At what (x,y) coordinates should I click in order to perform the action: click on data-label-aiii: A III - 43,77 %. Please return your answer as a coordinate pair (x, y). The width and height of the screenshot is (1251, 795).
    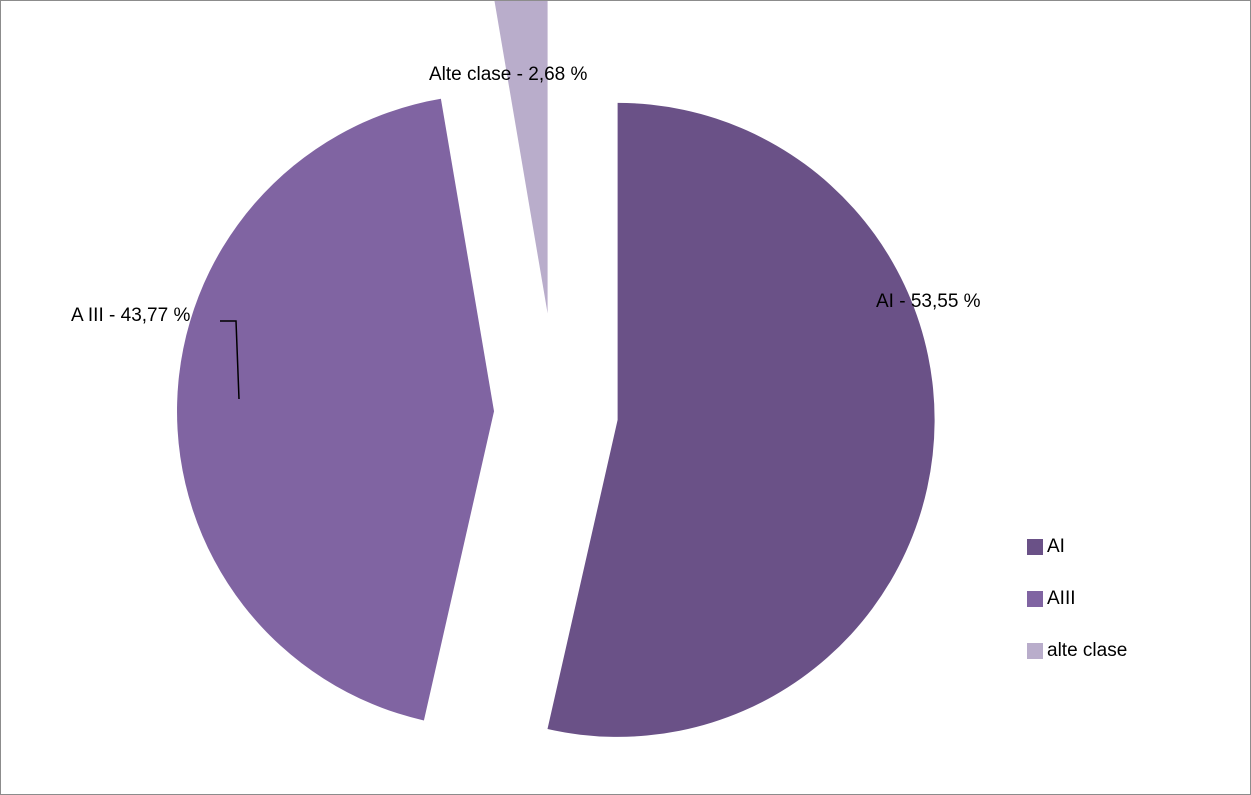
    Looking at the image, I should click on (130, 315).